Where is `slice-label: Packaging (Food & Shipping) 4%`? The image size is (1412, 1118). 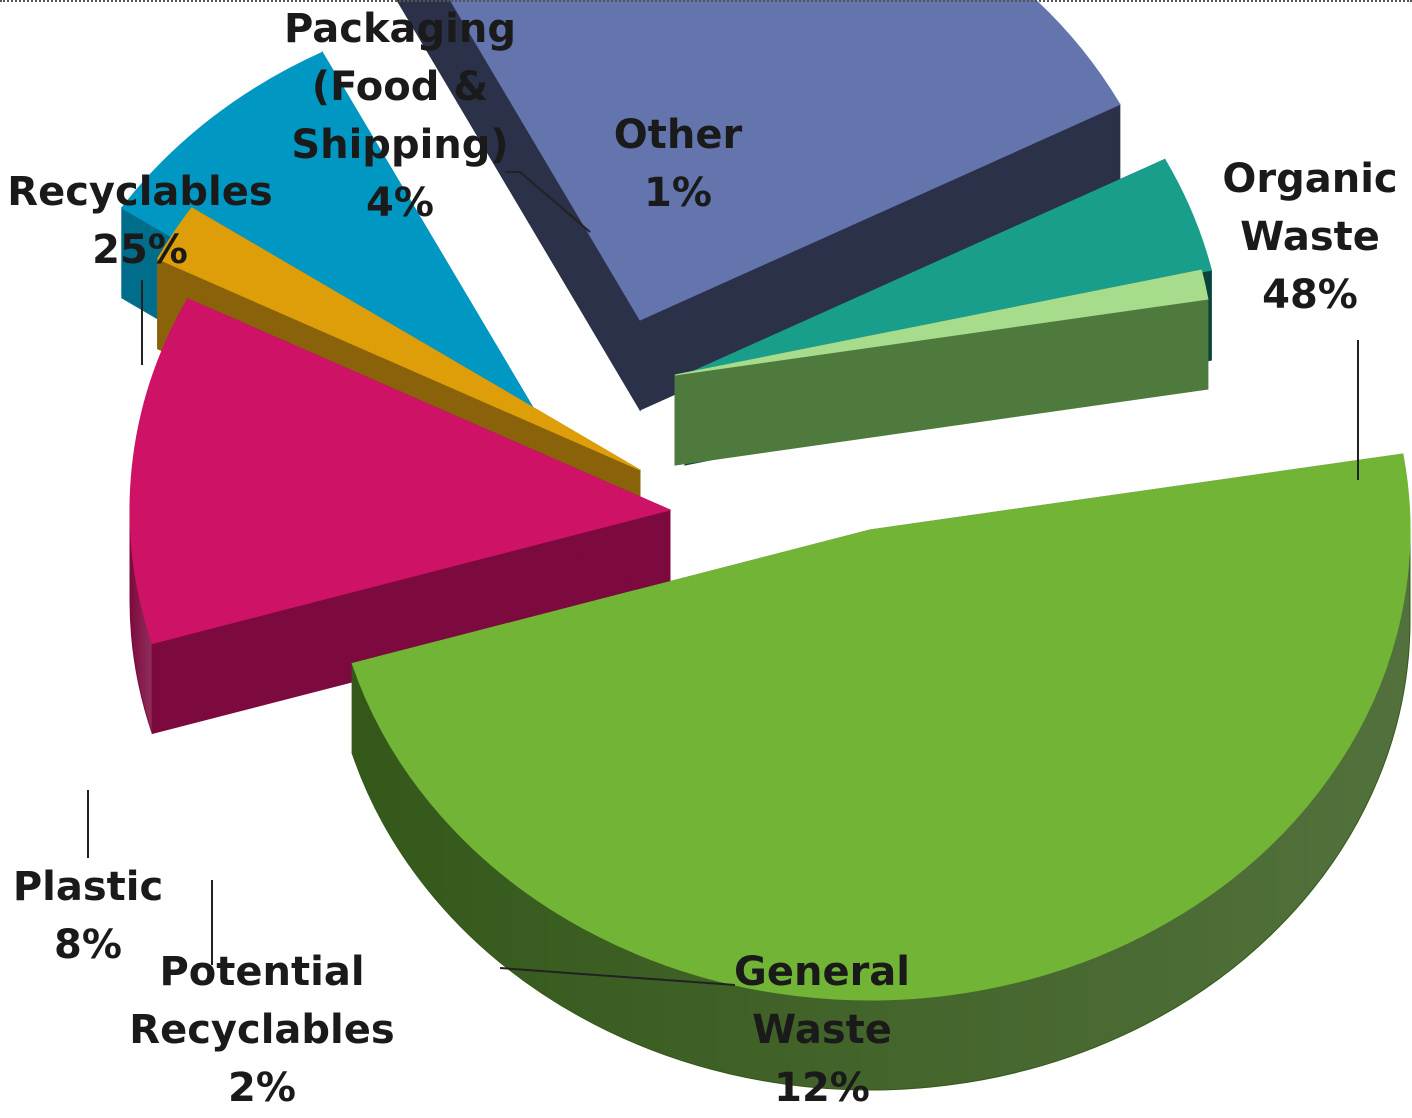 slice-label: Packaging (Food & Shipping) 4% is located at coordinates (400, 116).